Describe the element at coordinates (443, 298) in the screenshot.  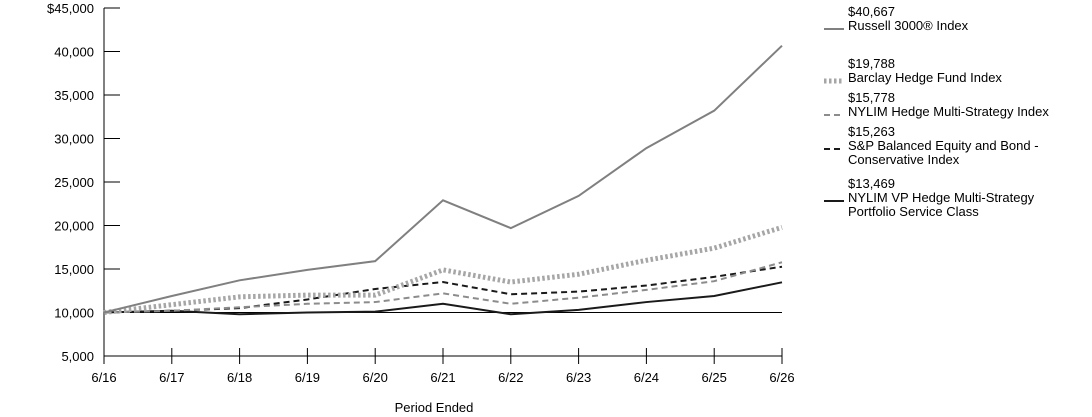
I see `series-line-nylim-vp-hedge-multi-strategy-portfolio-service-class` at that location.